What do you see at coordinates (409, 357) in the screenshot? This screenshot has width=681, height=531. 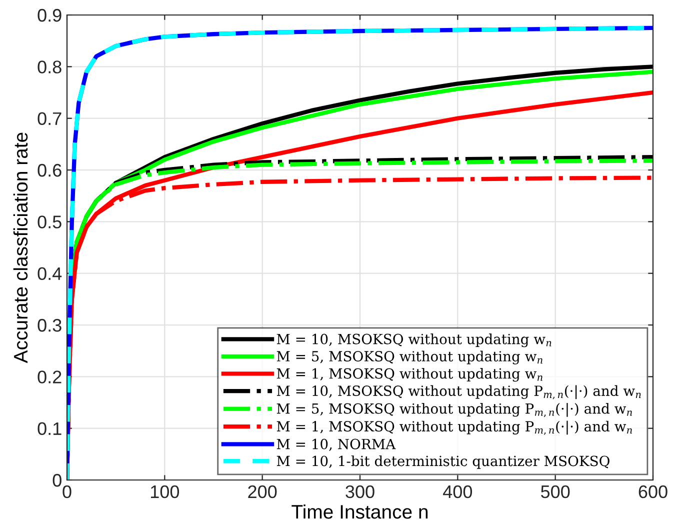 I see `legend-label: M = 5, MSOKSQ without updating w$_{n}$` at bounding box center [409, 357].